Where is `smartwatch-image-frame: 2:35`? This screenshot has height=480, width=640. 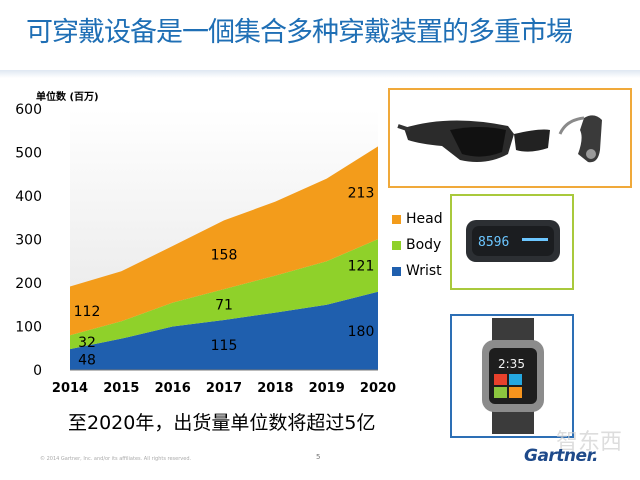
smartwatch-image-frame: 2:35 is located at coordinates (512, 376).